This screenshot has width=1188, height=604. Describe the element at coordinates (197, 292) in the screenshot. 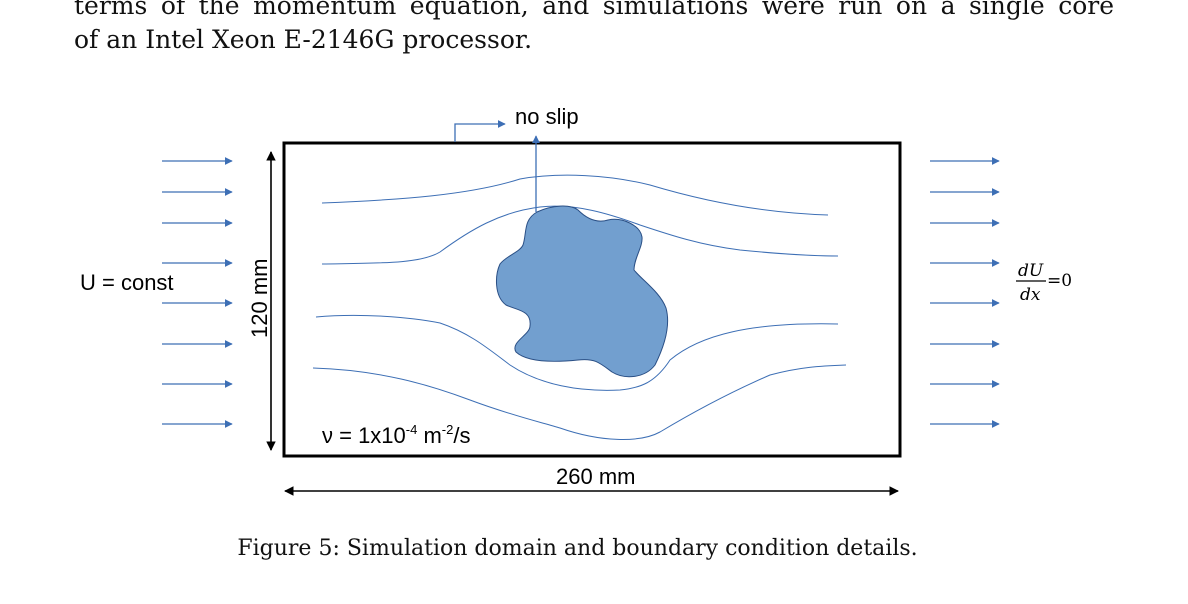

I see `inlet-arrows` at that location.